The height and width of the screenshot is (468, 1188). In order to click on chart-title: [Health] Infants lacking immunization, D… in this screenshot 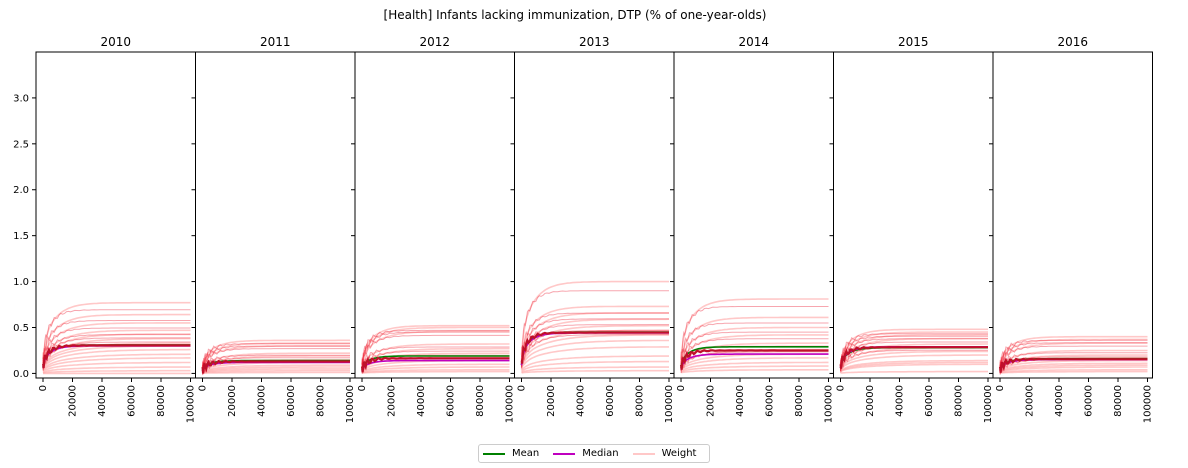, I will do `click(575, 15)`.